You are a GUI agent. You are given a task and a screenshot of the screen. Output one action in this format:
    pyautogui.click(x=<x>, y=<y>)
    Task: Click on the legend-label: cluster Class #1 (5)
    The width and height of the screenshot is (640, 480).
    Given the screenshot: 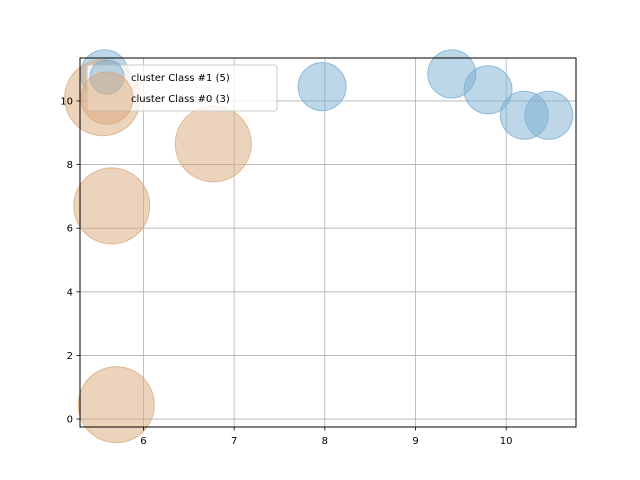 What is the action you would take?
    pyautogui.click(x=180, y=78)
    